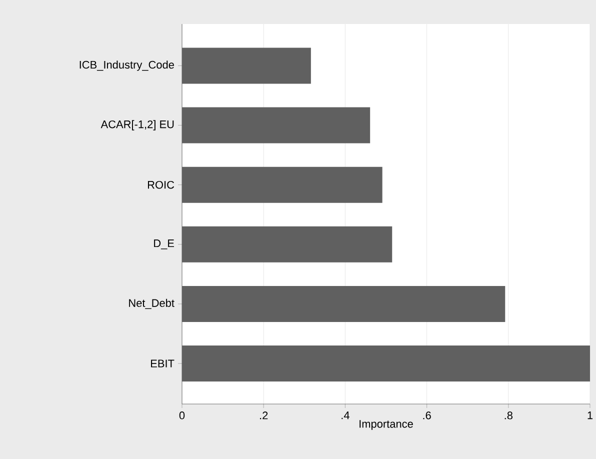  Describe the element at coordinates (386, 425) in the screenshot. I see `x-axis-title: Importance` at that location.